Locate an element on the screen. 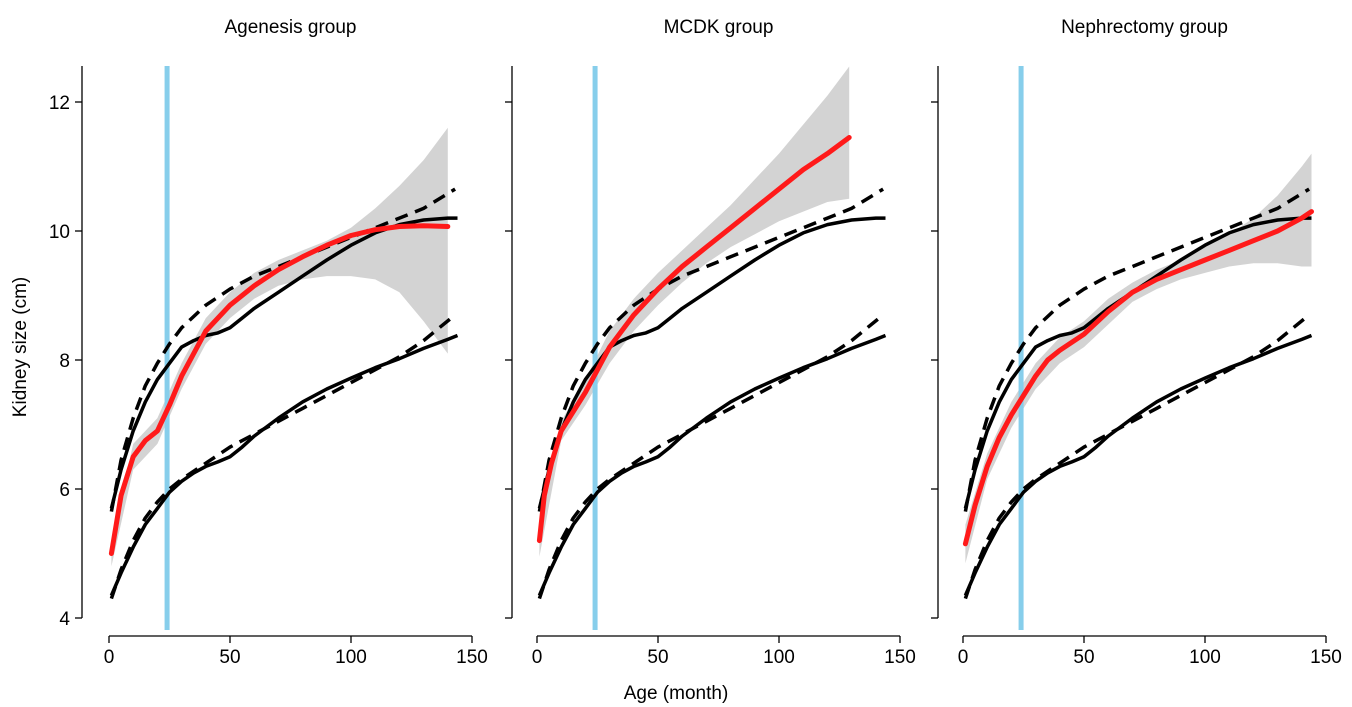  panel-title: MCDK group is located at coordinates (719, 27).